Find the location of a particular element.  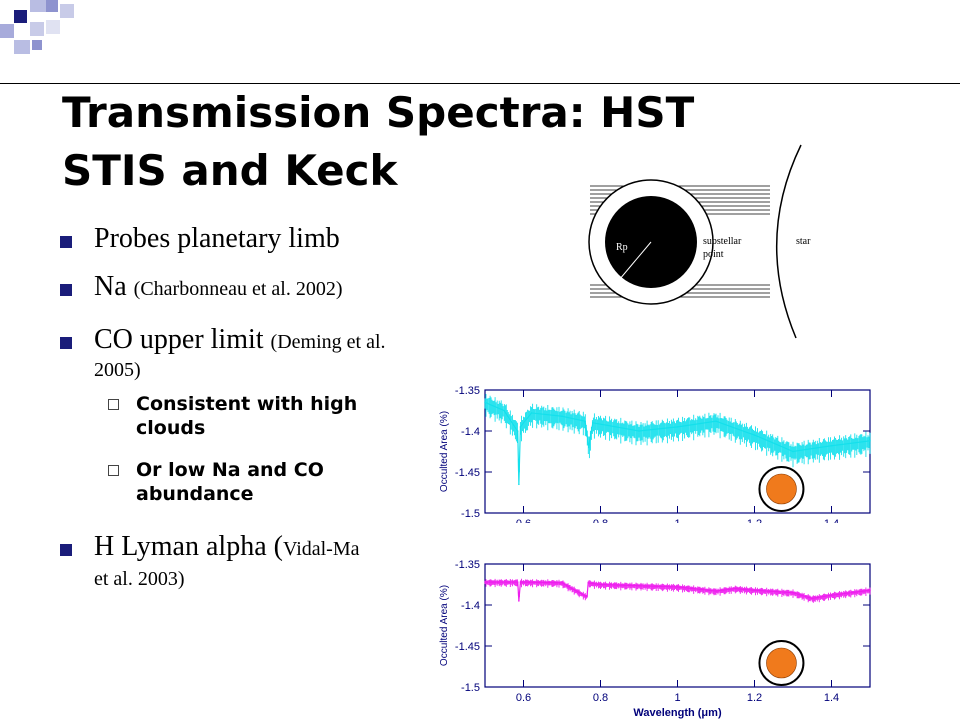

bullet-citation: (Deming et al. is located at coordinates (328, 342).